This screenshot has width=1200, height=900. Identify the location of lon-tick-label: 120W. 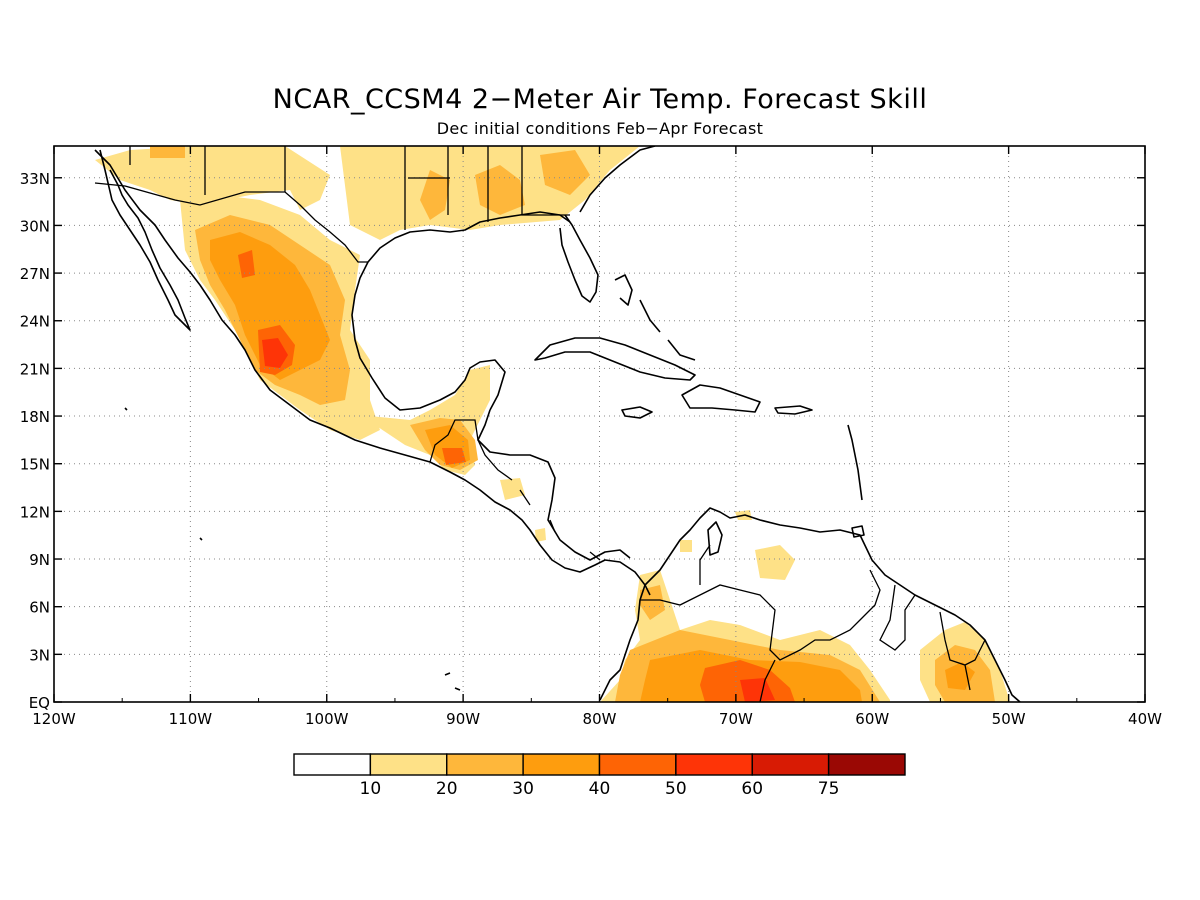
(54, 719).